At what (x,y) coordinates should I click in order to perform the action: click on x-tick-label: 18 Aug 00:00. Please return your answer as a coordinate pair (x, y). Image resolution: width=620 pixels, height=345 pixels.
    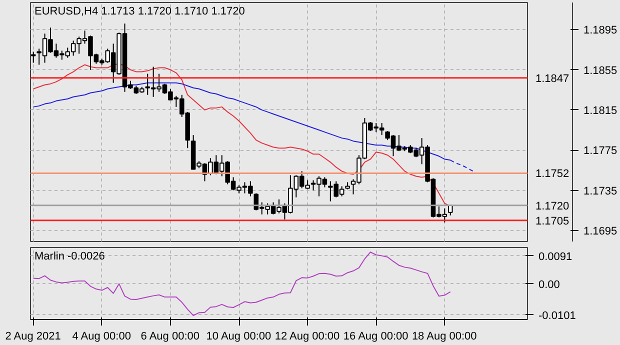
    Looking at the image, I should click on (444, 336).